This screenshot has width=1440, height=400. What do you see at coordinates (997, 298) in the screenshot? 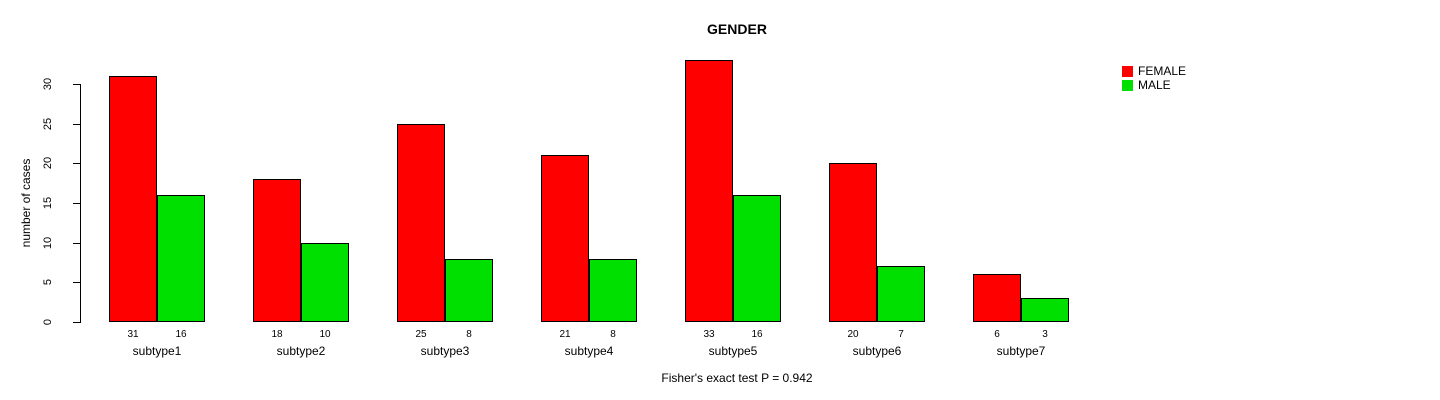
I see `bar-female-subtype7` at bounding box center [997, 298].